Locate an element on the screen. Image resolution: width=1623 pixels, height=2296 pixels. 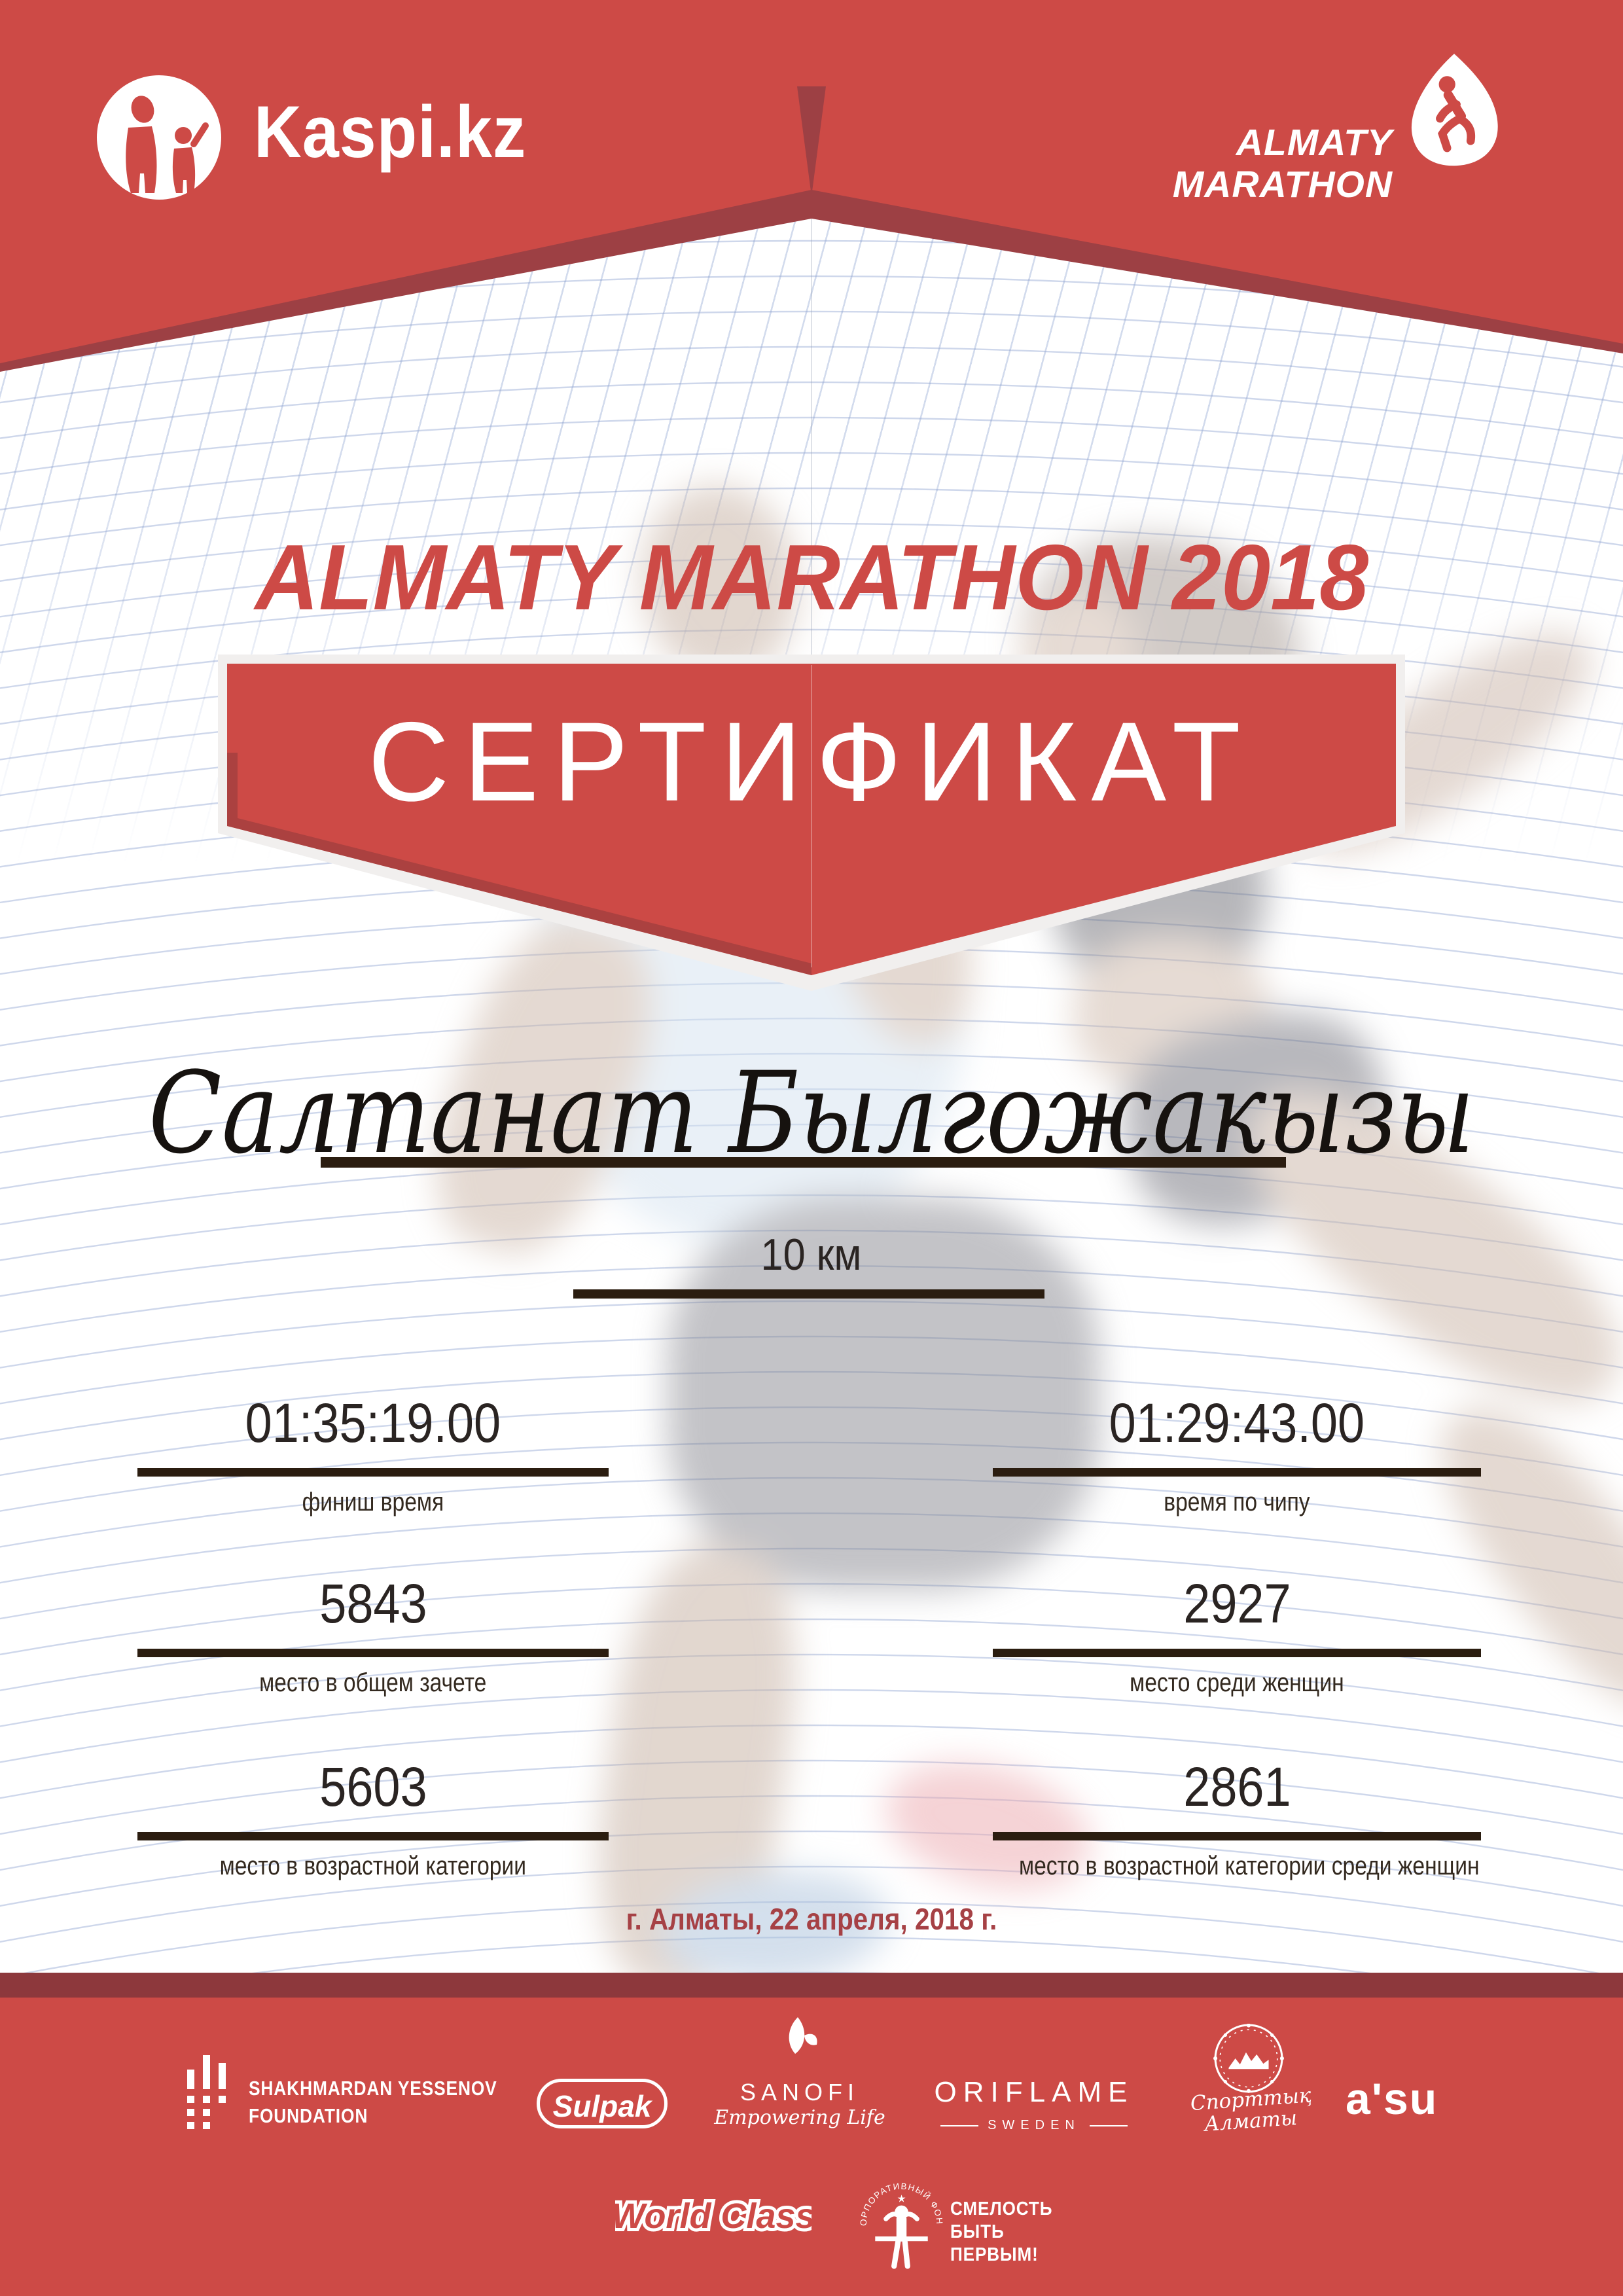
age-group-place-value: 5603 is located at coordinates (373, 1787).